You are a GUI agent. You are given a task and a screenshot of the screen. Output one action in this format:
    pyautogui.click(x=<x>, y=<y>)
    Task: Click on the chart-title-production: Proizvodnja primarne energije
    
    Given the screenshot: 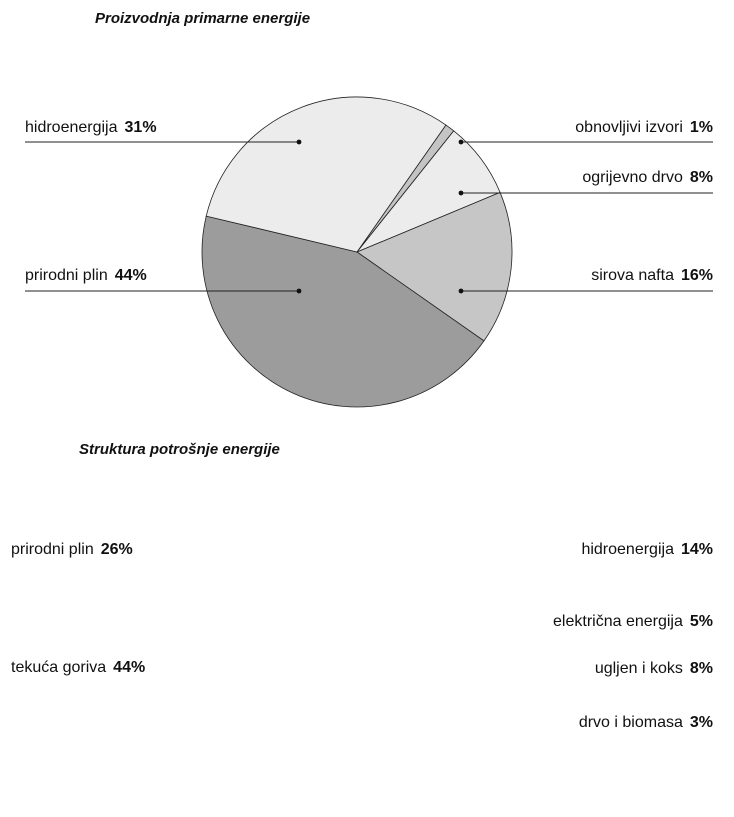 What is the action you would take?
    pyautogui.click(x=203, y=18)
    